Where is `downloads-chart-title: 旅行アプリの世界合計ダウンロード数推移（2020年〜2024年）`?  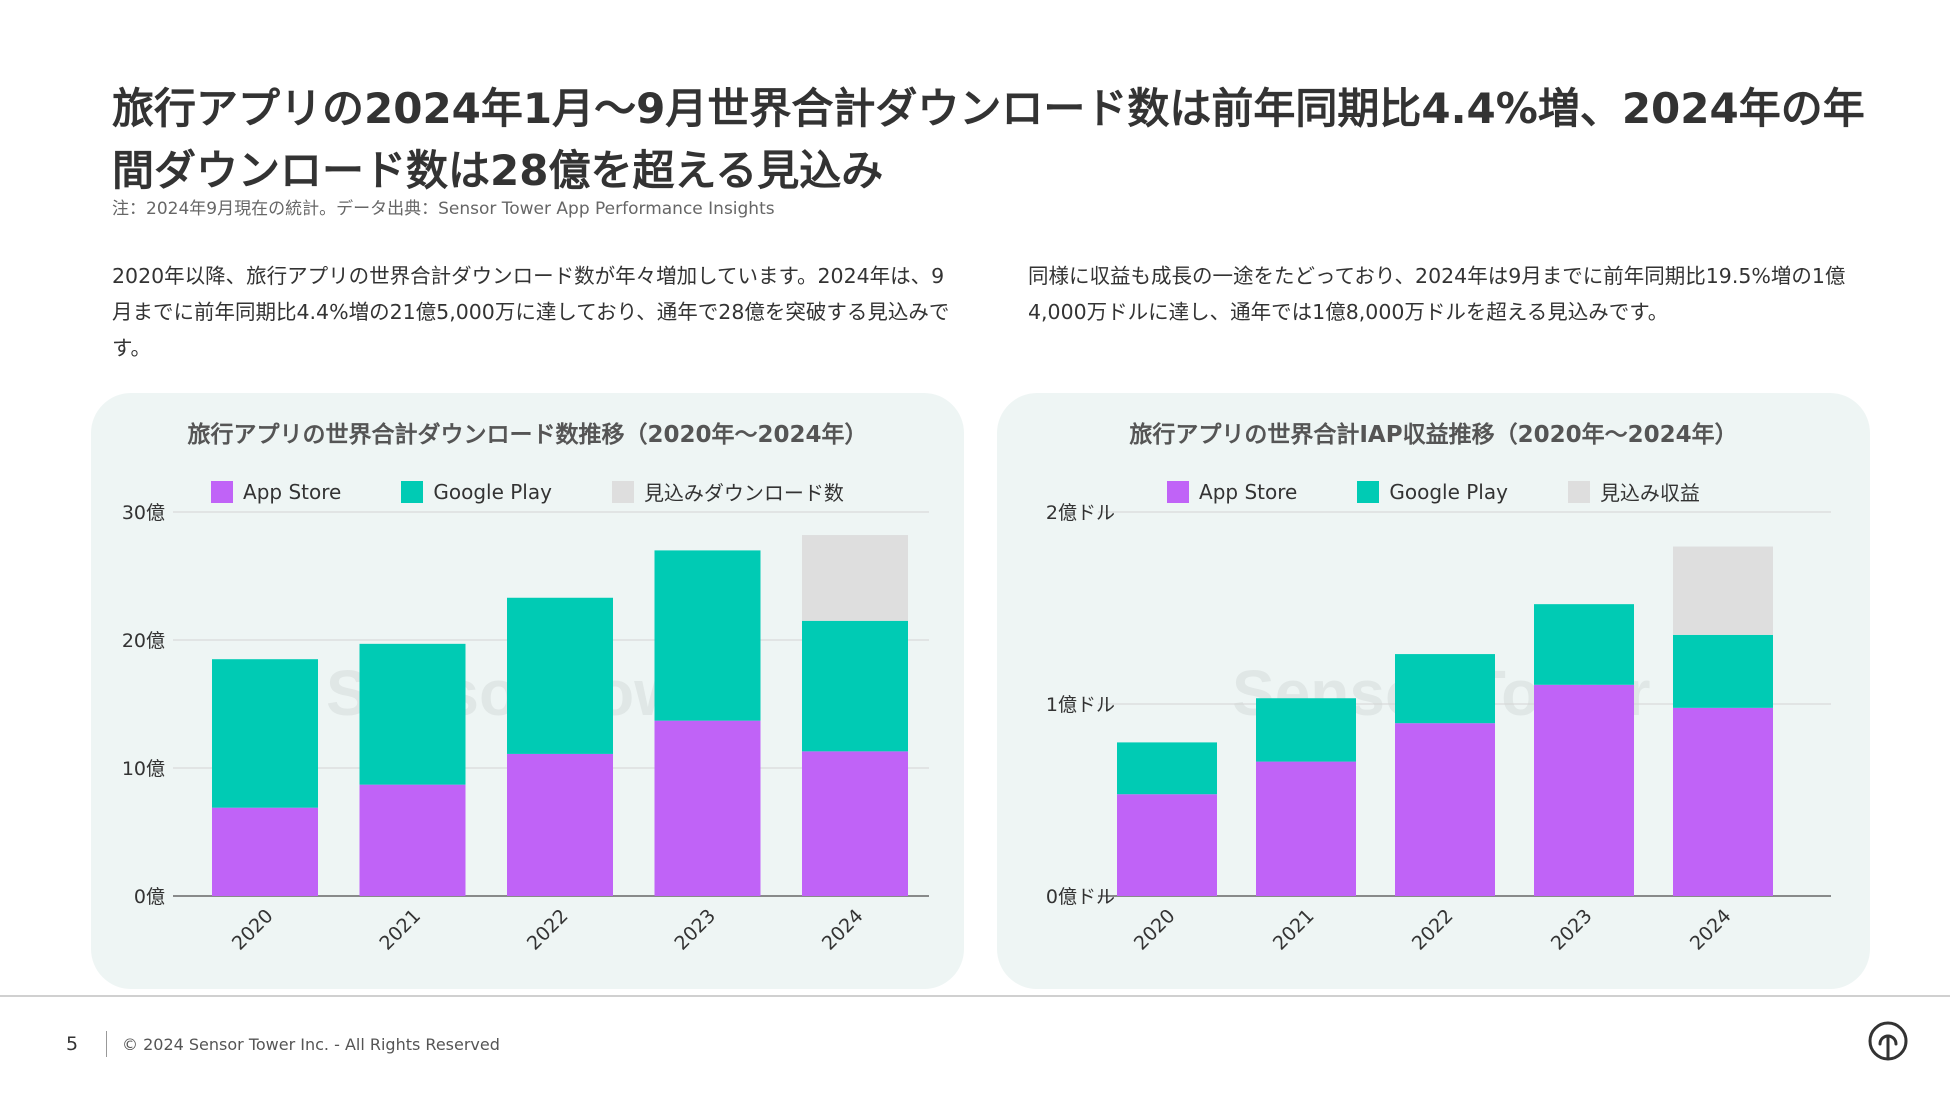 downloads-chart-title: 旅行アプリの世界合計ダウンロード数推移（2020年〜2024年） is located at coordinates (527, 435).